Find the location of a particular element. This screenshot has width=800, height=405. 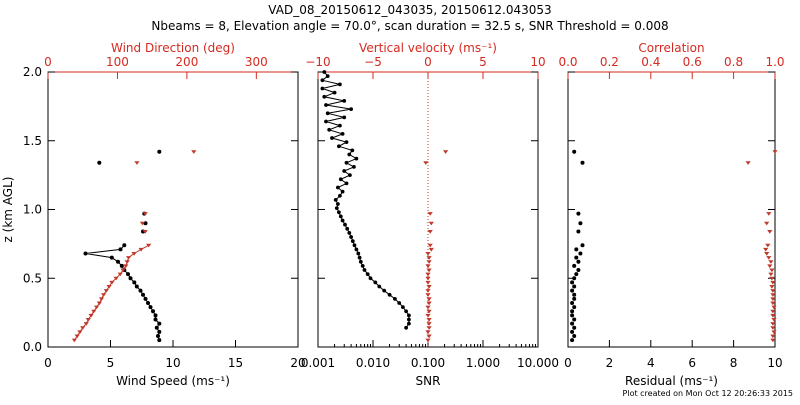

bottom-tick-label-wind: 10 is located at coordinates (172, 363).